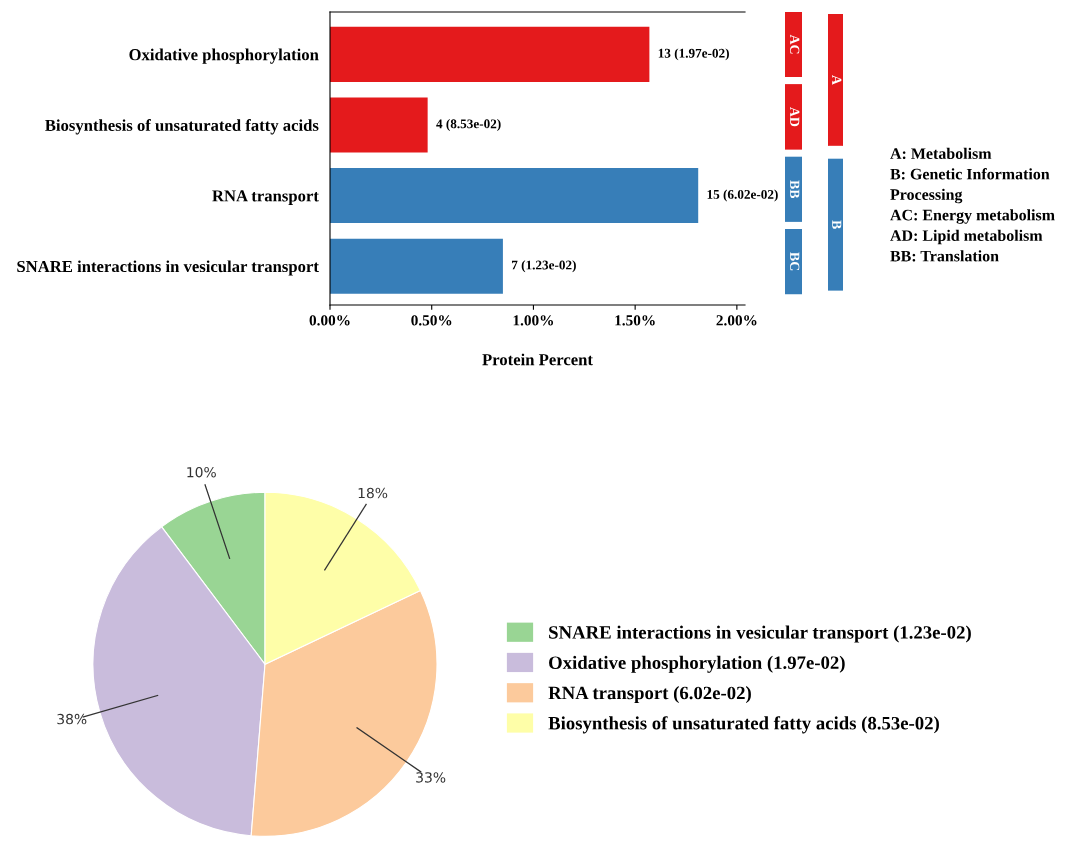  I want to click on text: A: Metabolism, so click(941, 153).